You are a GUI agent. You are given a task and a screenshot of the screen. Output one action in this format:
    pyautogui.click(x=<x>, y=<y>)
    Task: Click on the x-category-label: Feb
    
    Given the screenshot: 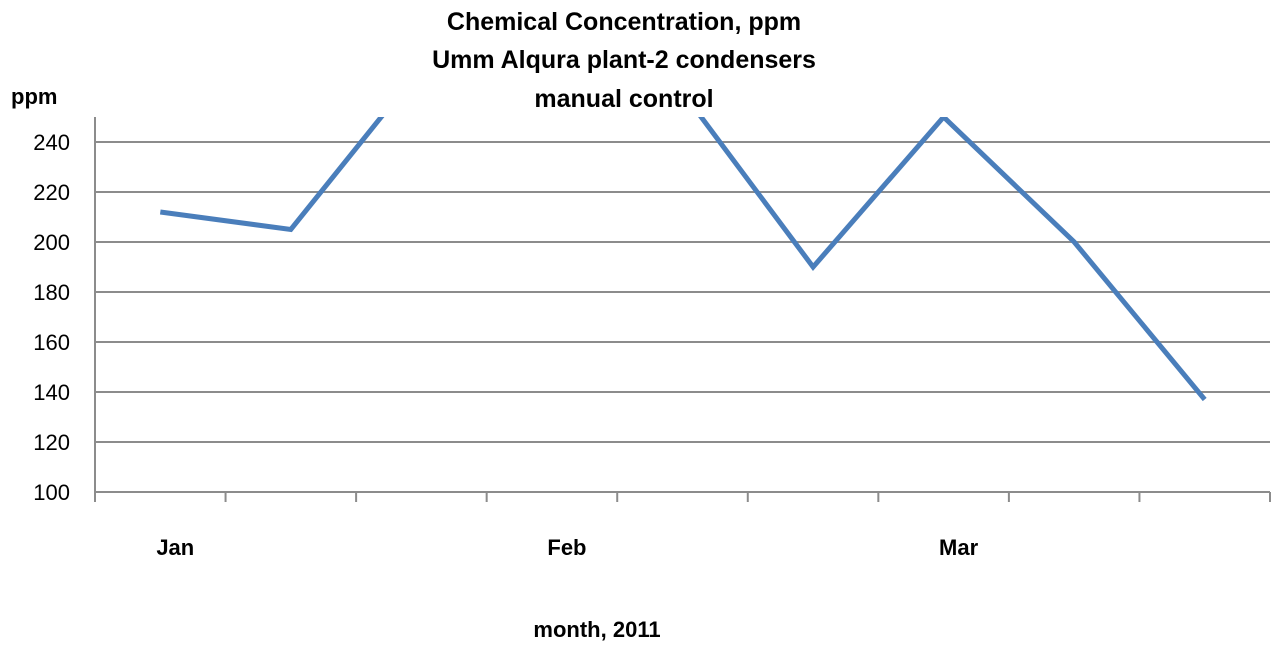 What is the action you would take?
    pyautogui.click(x=566, y=547)
    